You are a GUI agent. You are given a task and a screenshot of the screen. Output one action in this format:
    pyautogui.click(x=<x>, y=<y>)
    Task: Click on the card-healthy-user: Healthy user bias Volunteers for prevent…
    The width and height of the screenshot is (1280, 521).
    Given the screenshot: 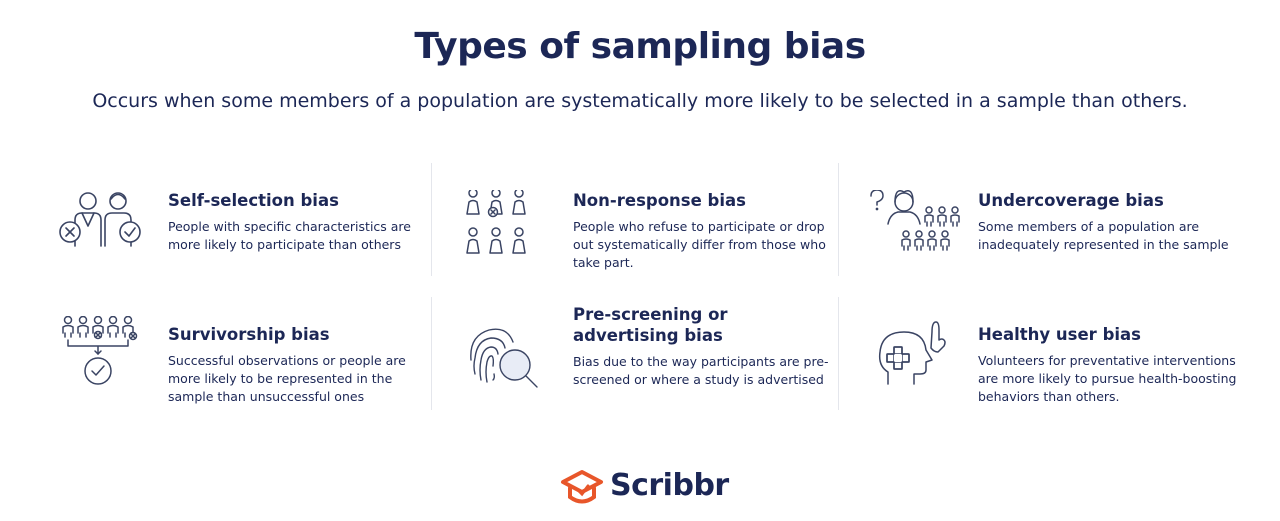 What is the action you would take?
    pyautogui.click(x=1063, y=382)
    